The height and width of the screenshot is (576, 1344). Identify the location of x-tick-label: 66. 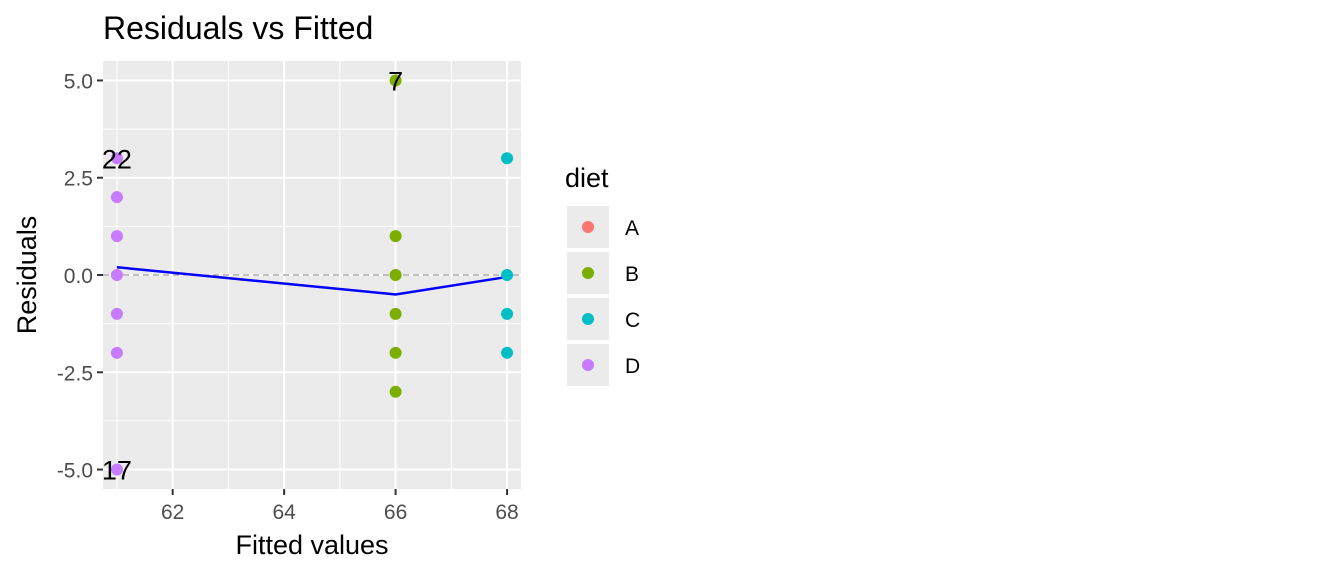
(395, 512).